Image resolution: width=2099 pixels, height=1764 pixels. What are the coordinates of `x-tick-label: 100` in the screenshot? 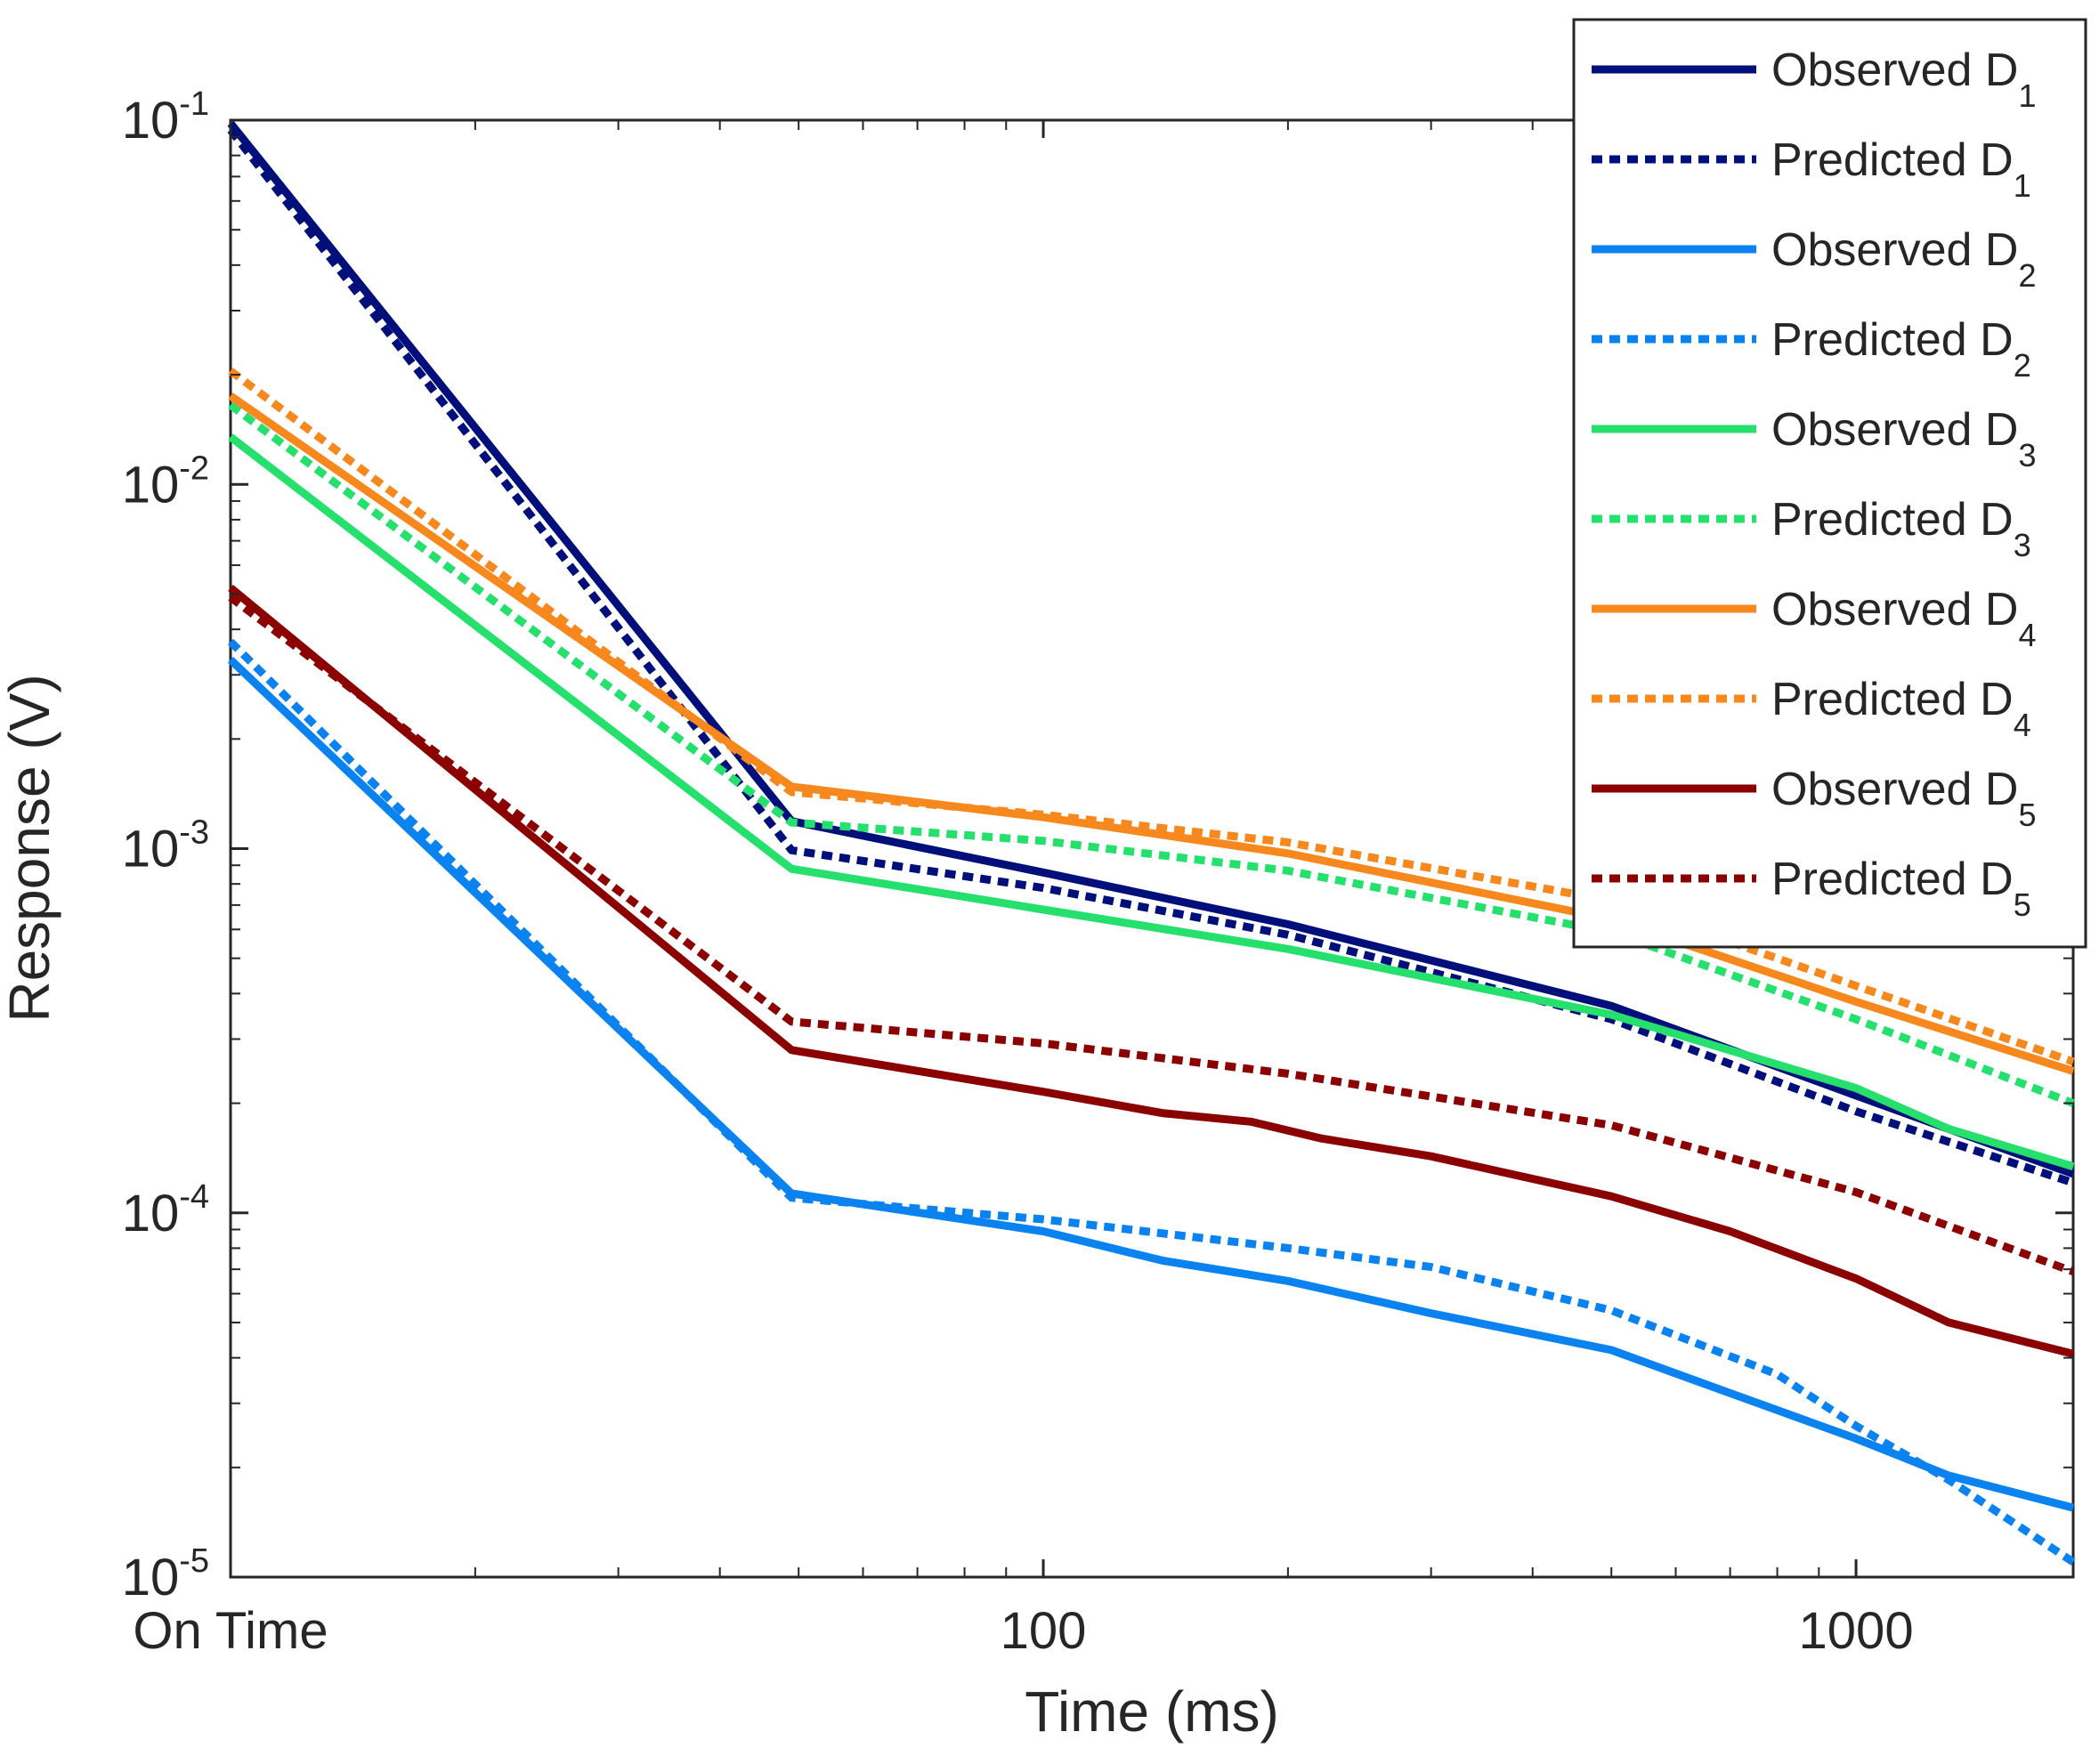 It's located at (1044, 1631).